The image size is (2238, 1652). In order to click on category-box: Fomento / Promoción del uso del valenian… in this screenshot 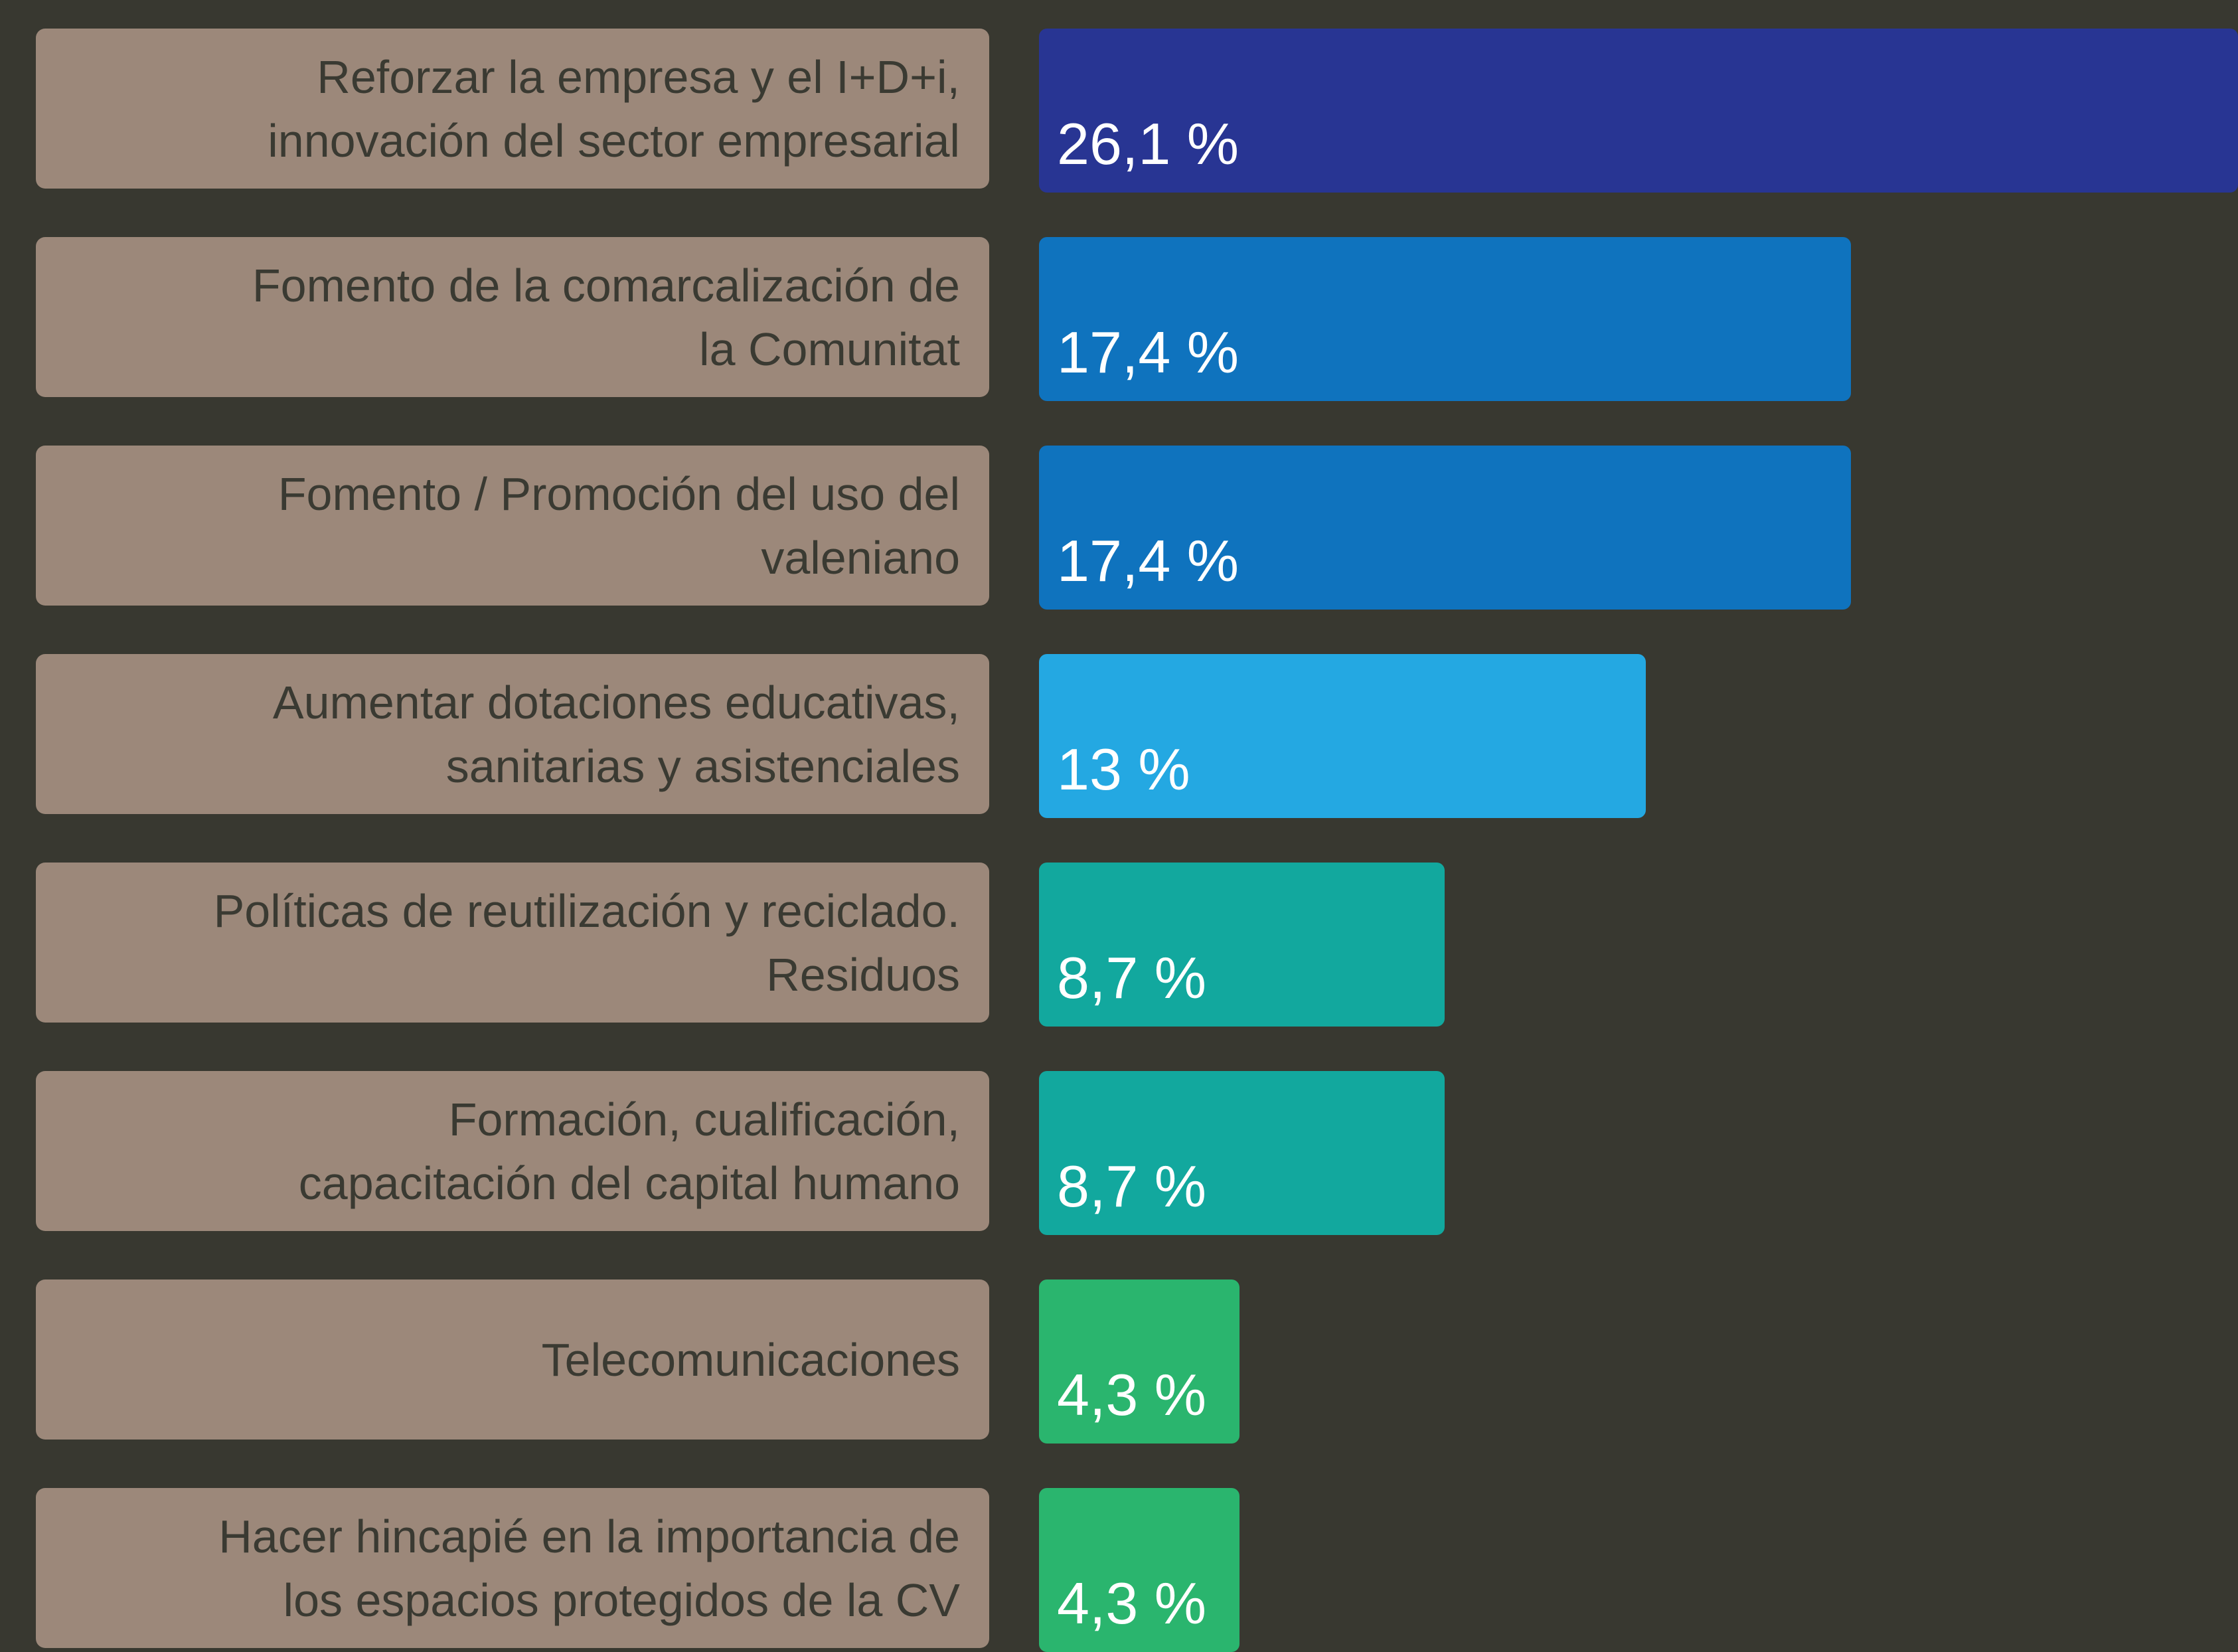, I will do `click(512, 526)`.